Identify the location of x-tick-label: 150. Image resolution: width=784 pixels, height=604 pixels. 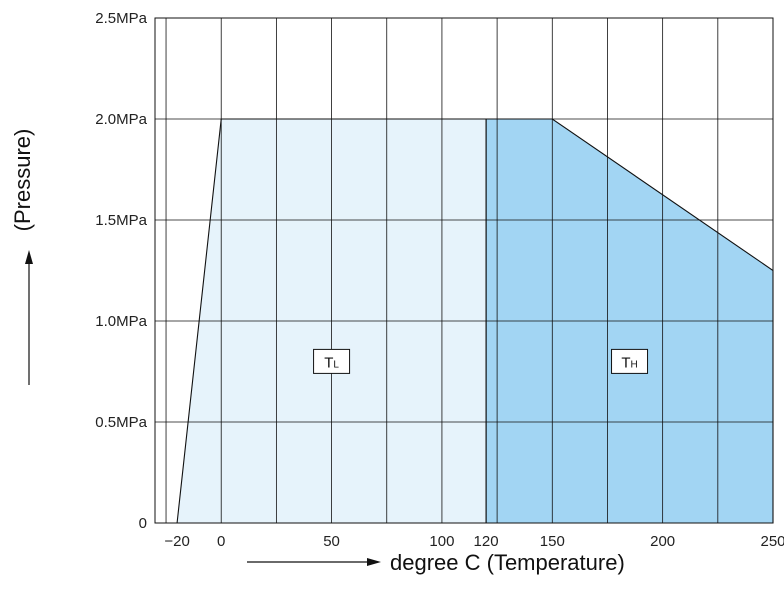
(552, 541).